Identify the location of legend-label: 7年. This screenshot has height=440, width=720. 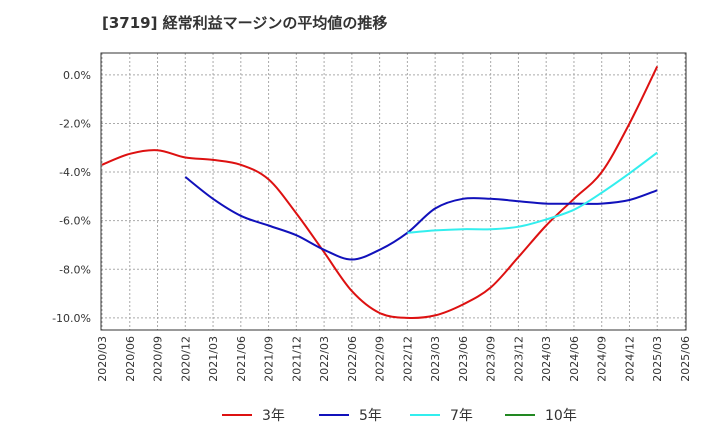
(461, 416).